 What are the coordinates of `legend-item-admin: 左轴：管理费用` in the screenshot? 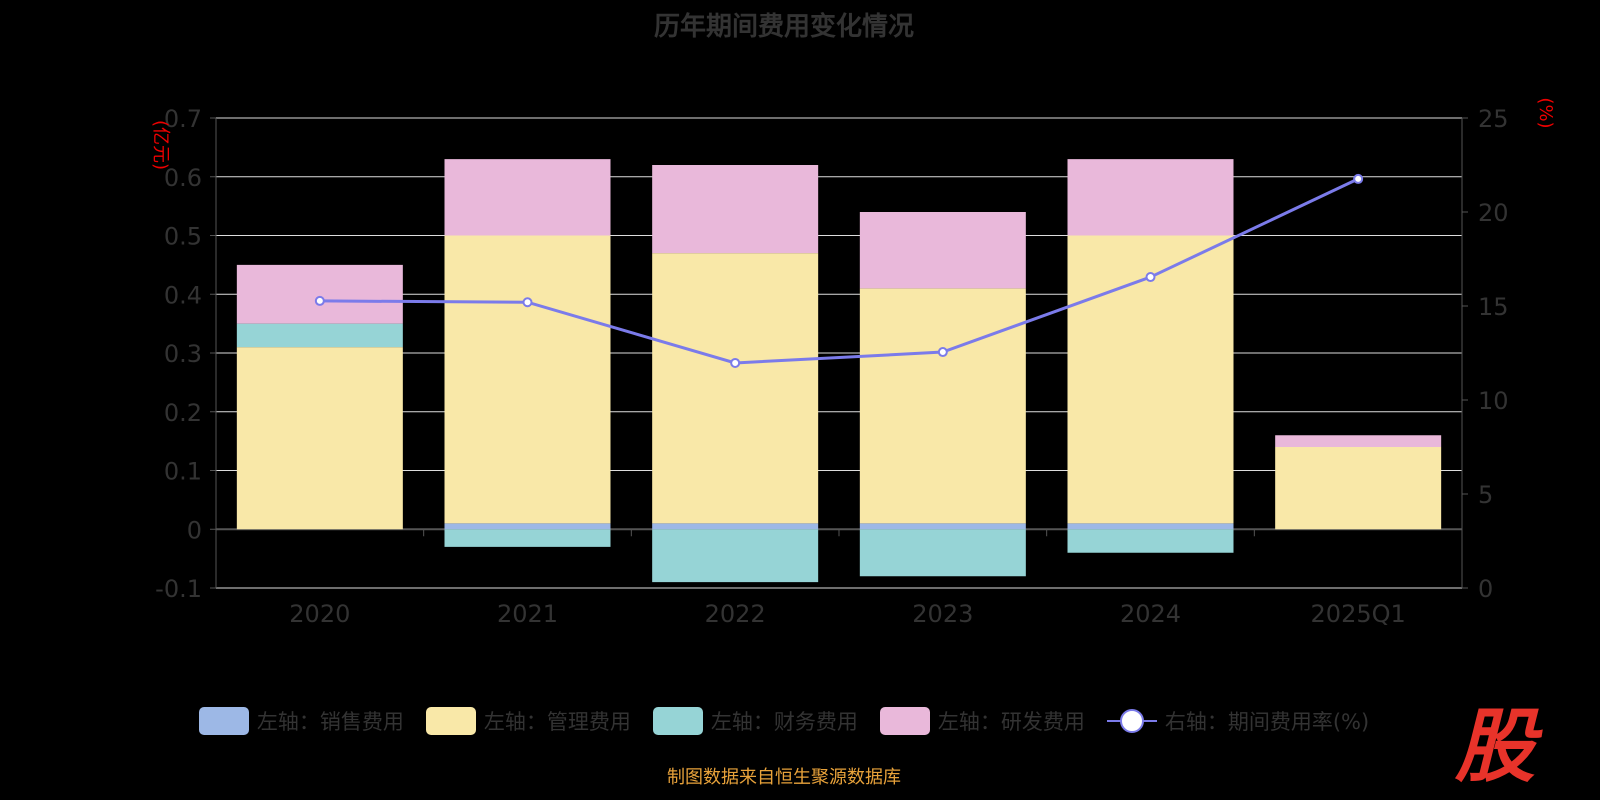 It's located at (528, 721).